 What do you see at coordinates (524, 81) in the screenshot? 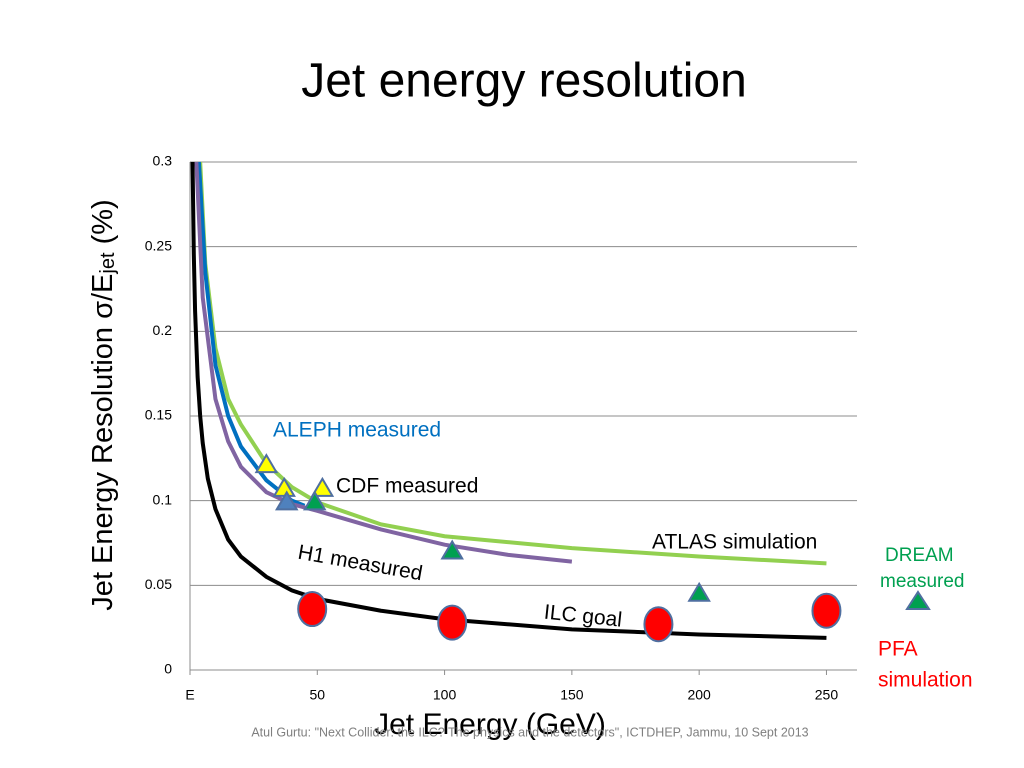
I see `slide-title: Jet energy resolution` at bounding box center [524, 81].